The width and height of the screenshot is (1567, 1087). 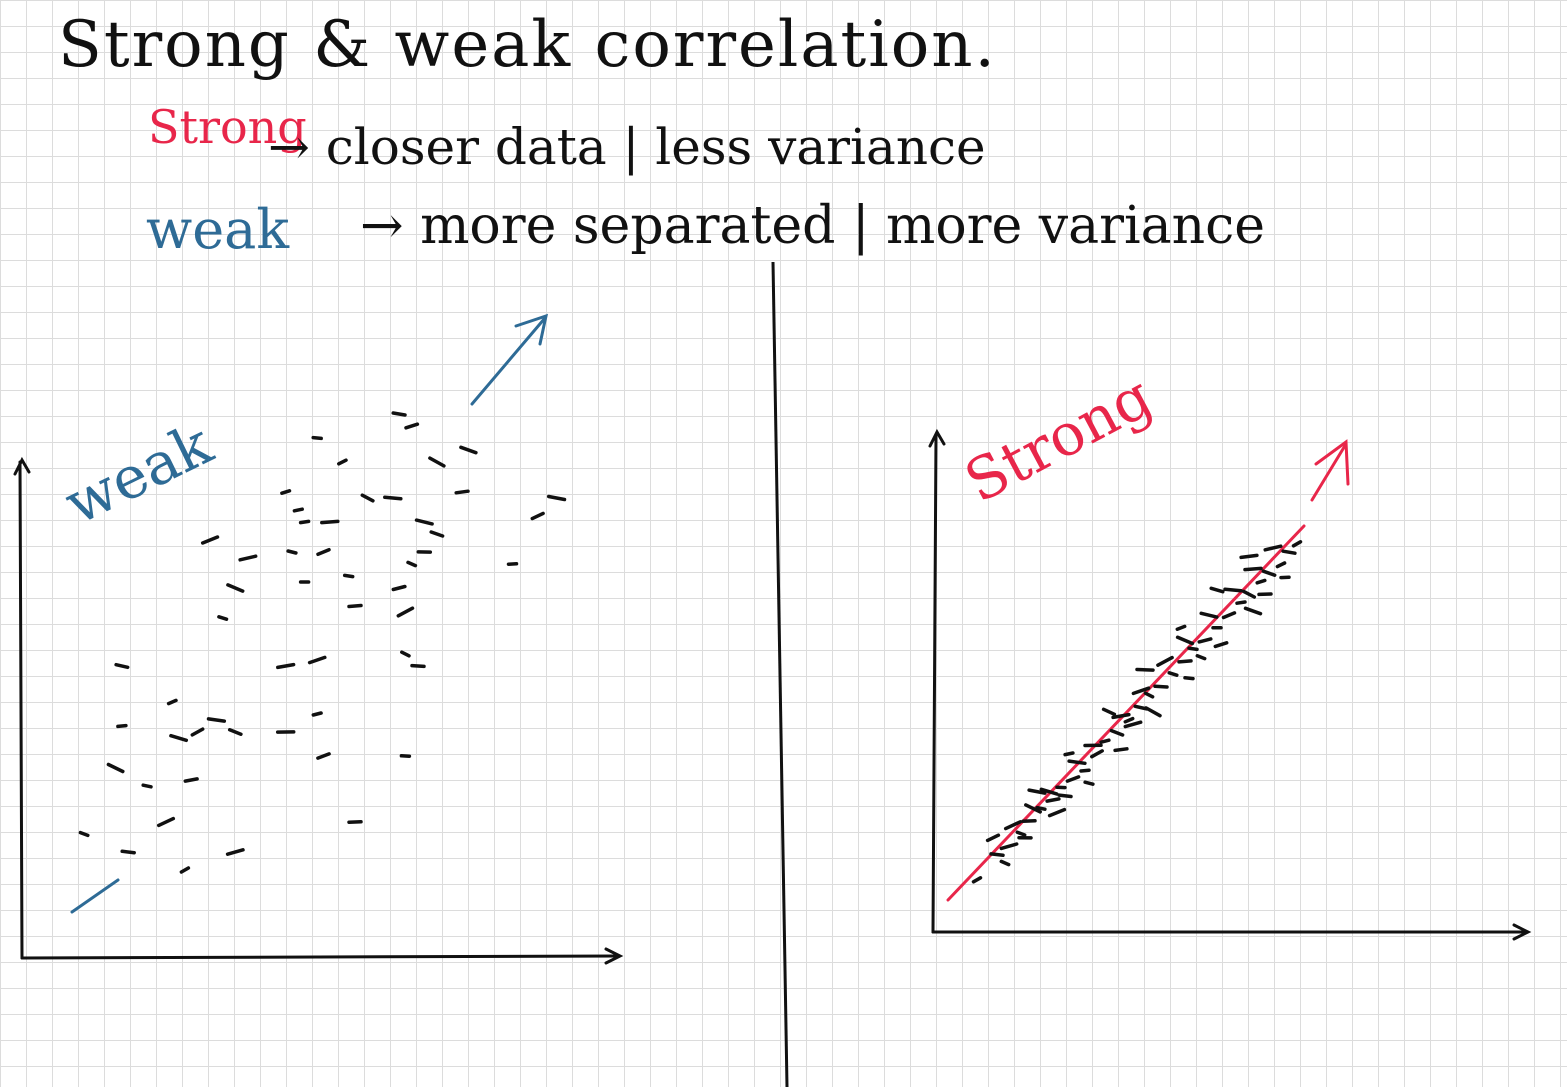 I want to click on weak-description: → more separated | more variance, so click(x=813, y=226).